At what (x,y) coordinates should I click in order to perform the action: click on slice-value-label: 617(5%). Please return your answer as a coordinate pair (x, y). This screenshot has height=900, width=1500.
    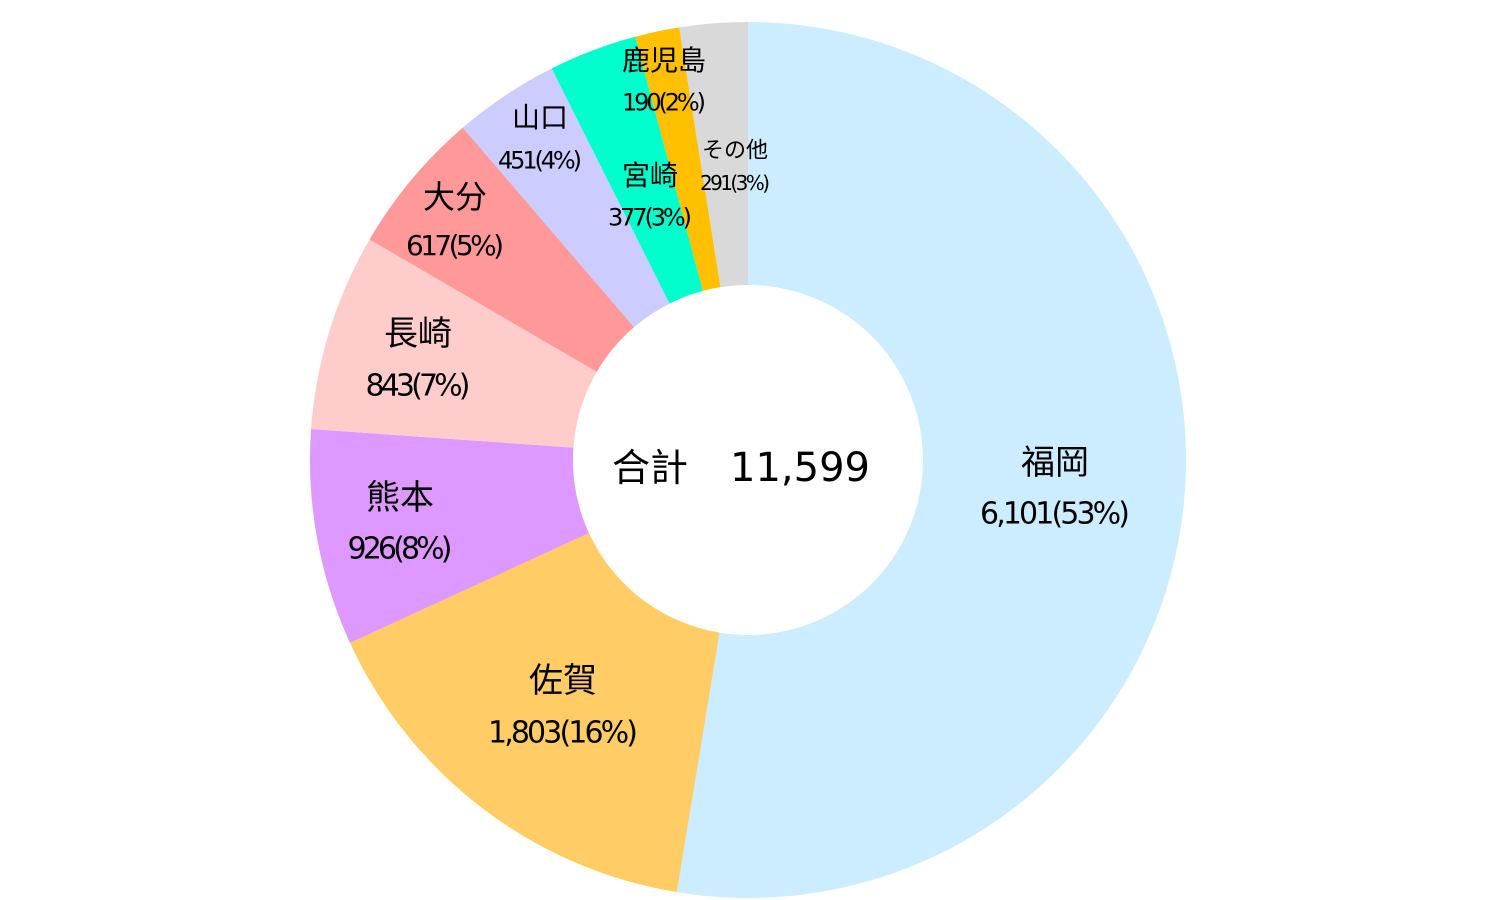
    Looking at the image, I should click on (455, 245).